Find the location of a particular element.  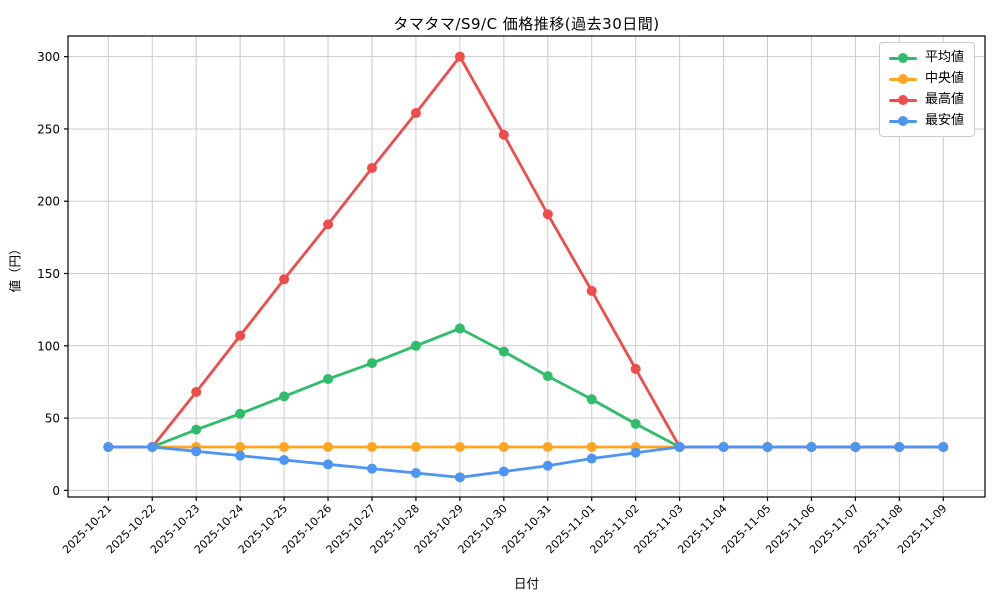

legend-label: 最高値 is located at coordinates (944, 99).